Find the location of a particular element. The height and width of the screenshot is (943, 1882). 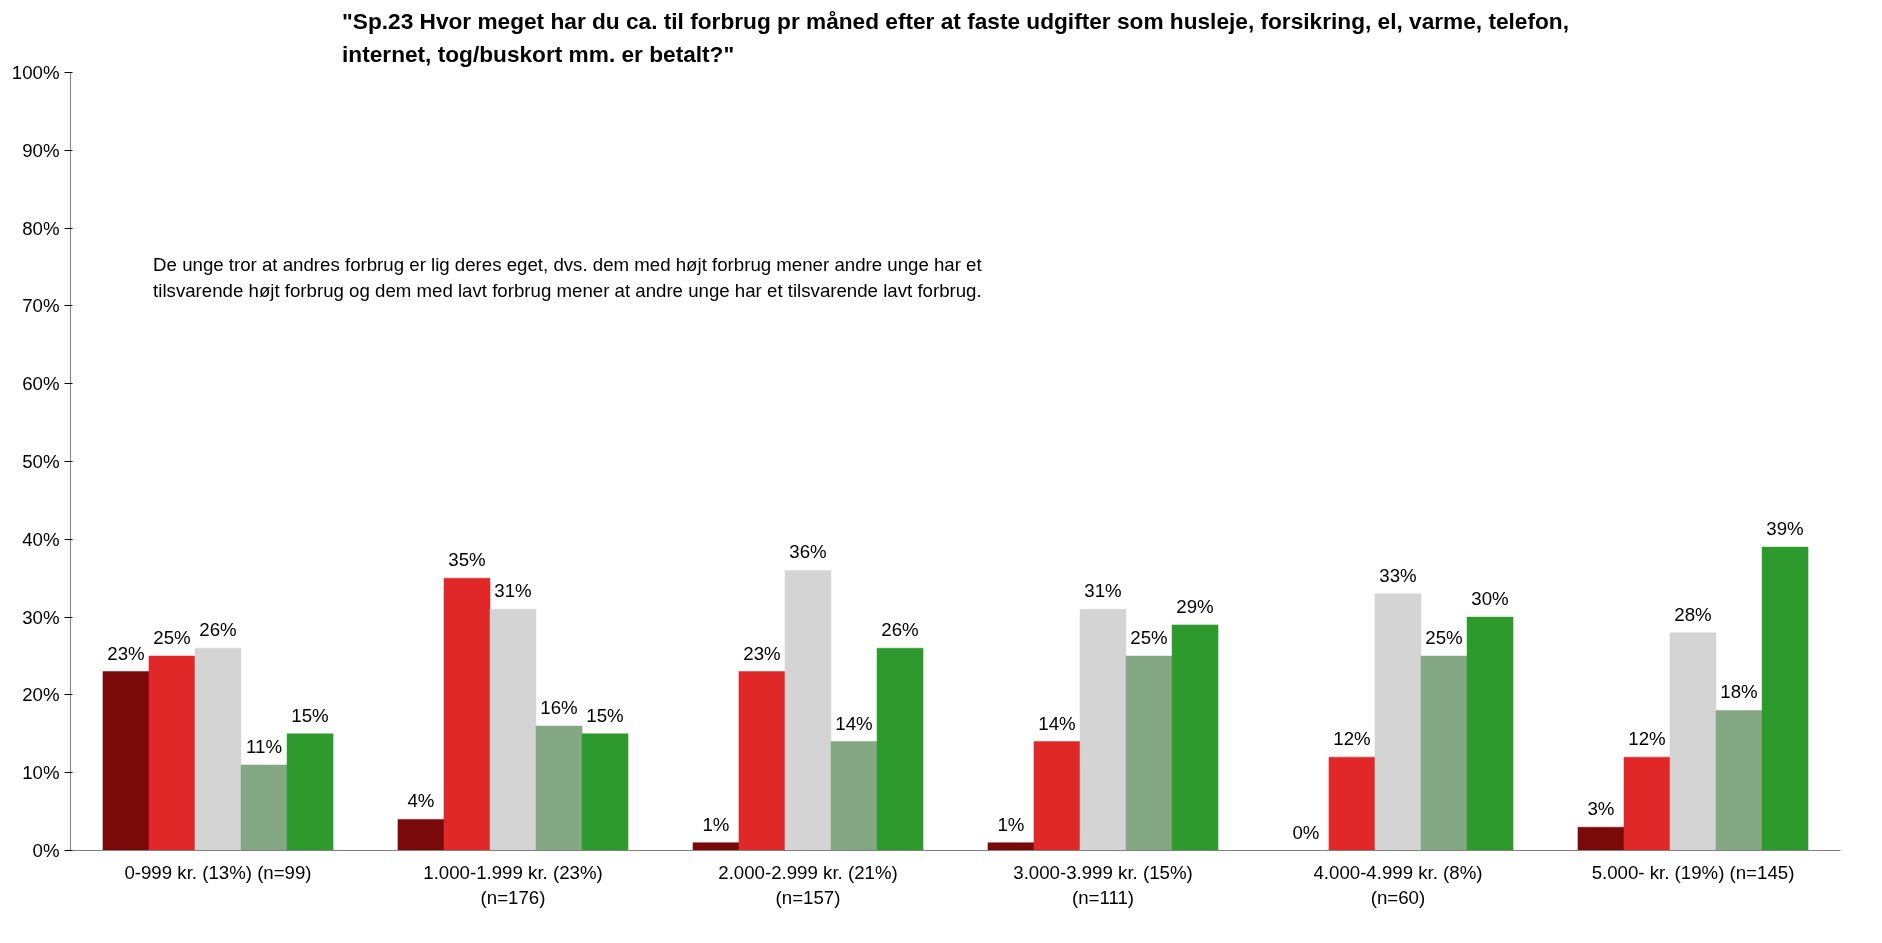

annotation: De unge tror at andres forbrug er lig deres eget, dvs. dem med højt forbrug mener andre unge har et tilsvarende højt forbrug og dem med lavt forbrug mener at andre unge har et tilsvarende lavt forbrug. is located at coordinates (568, 277).